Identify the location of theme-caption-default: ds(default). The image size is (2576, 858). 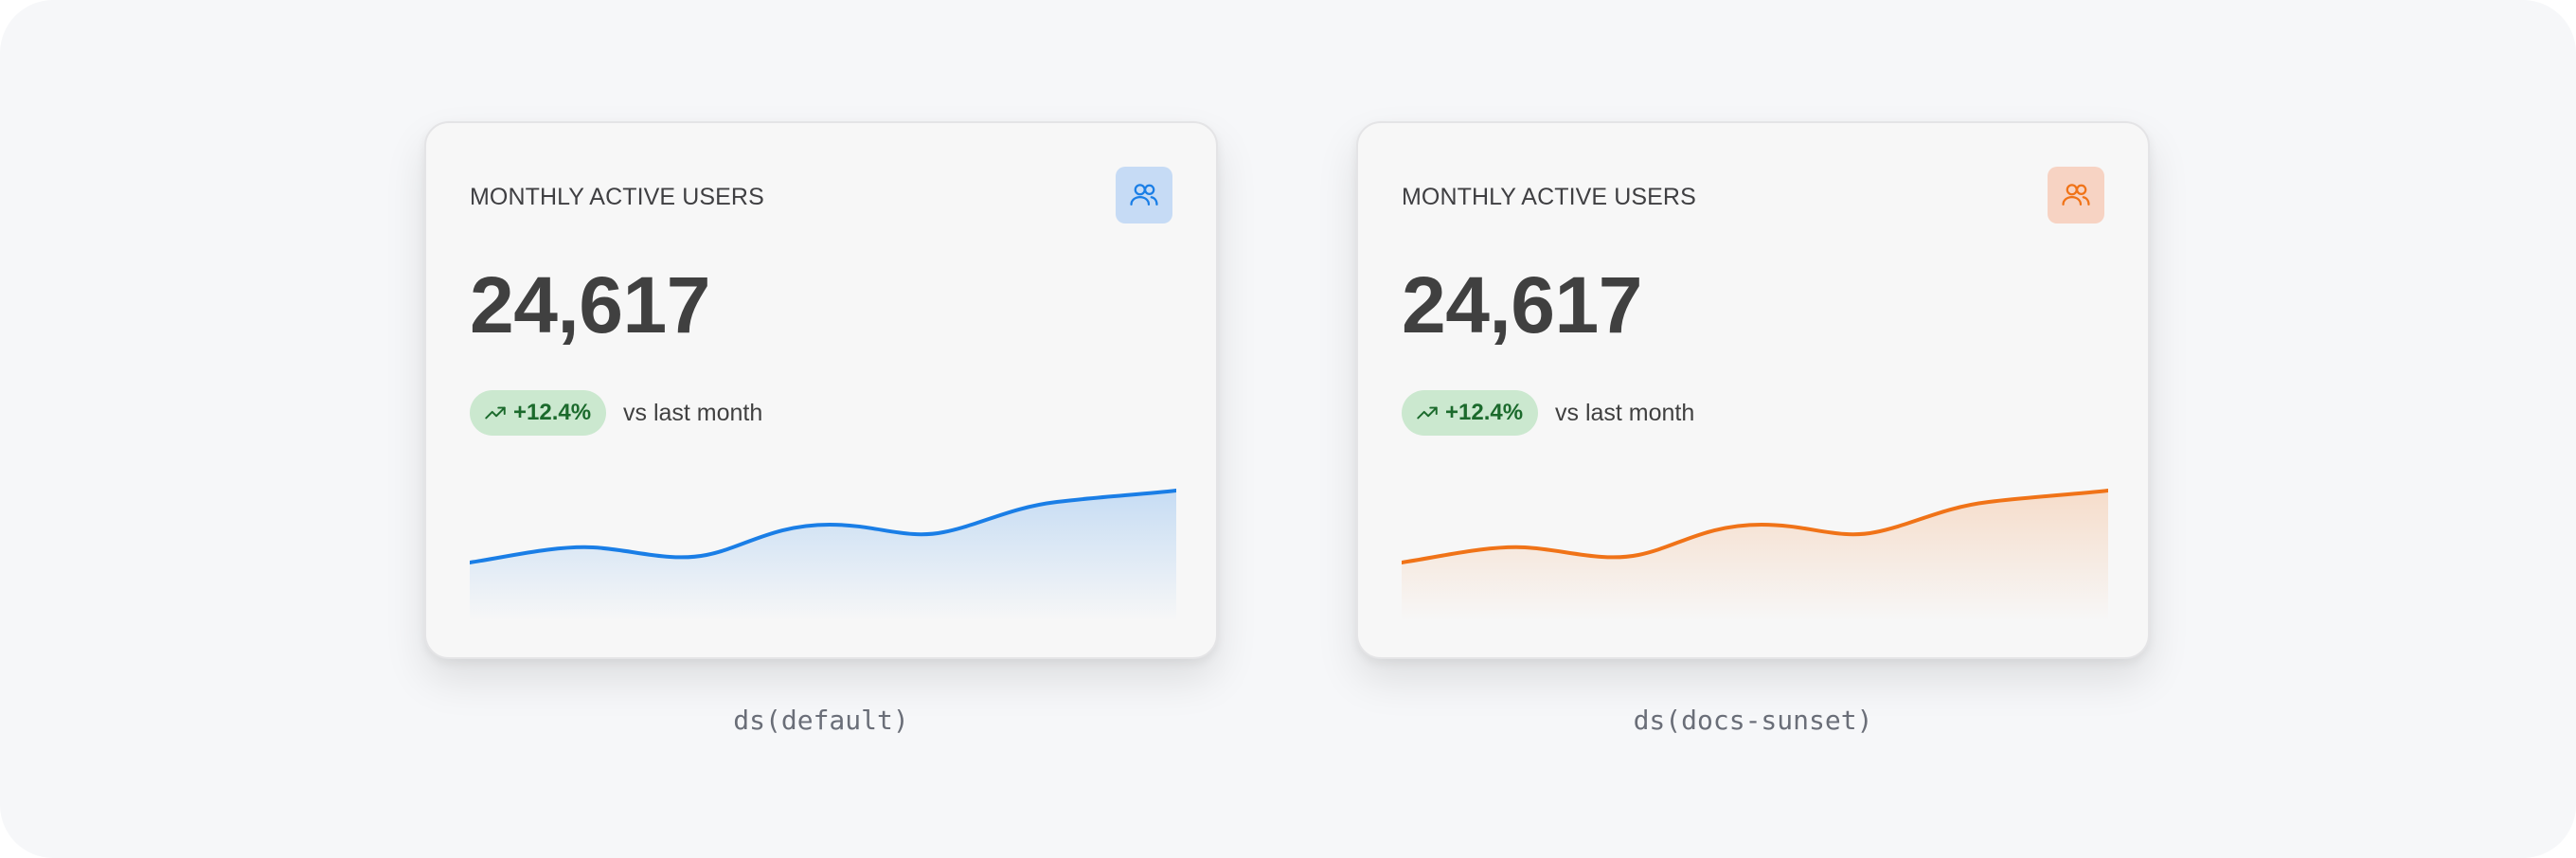
(821, 720).